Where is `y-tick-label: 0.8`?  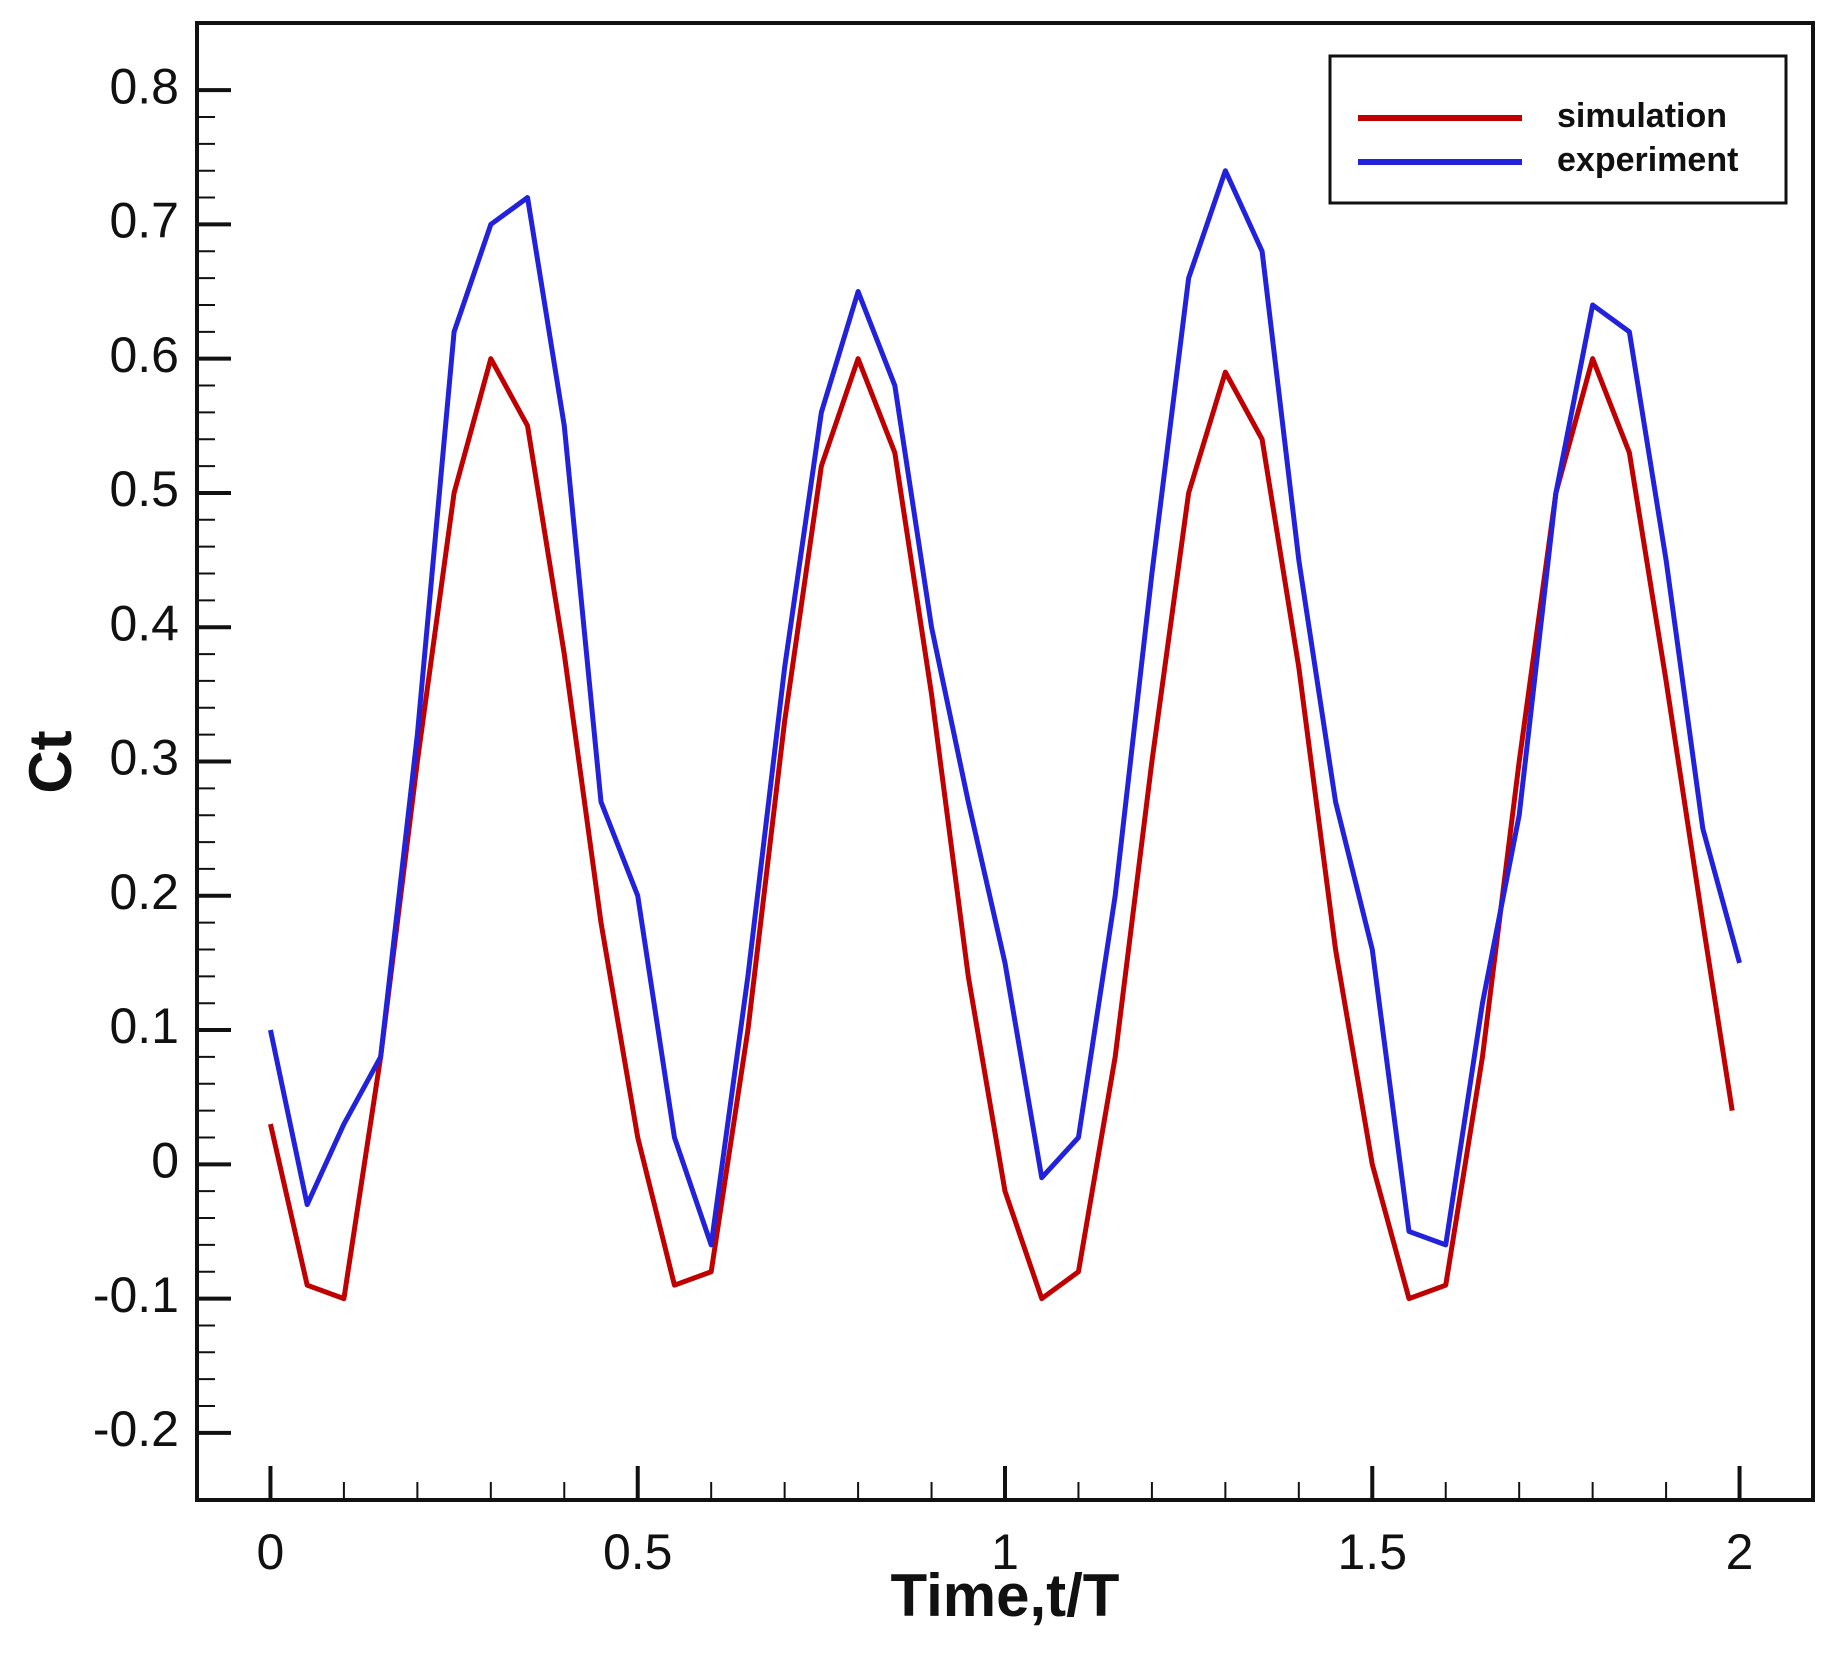 y-tick-label: 0.8 is located at coordinates (144, 86).